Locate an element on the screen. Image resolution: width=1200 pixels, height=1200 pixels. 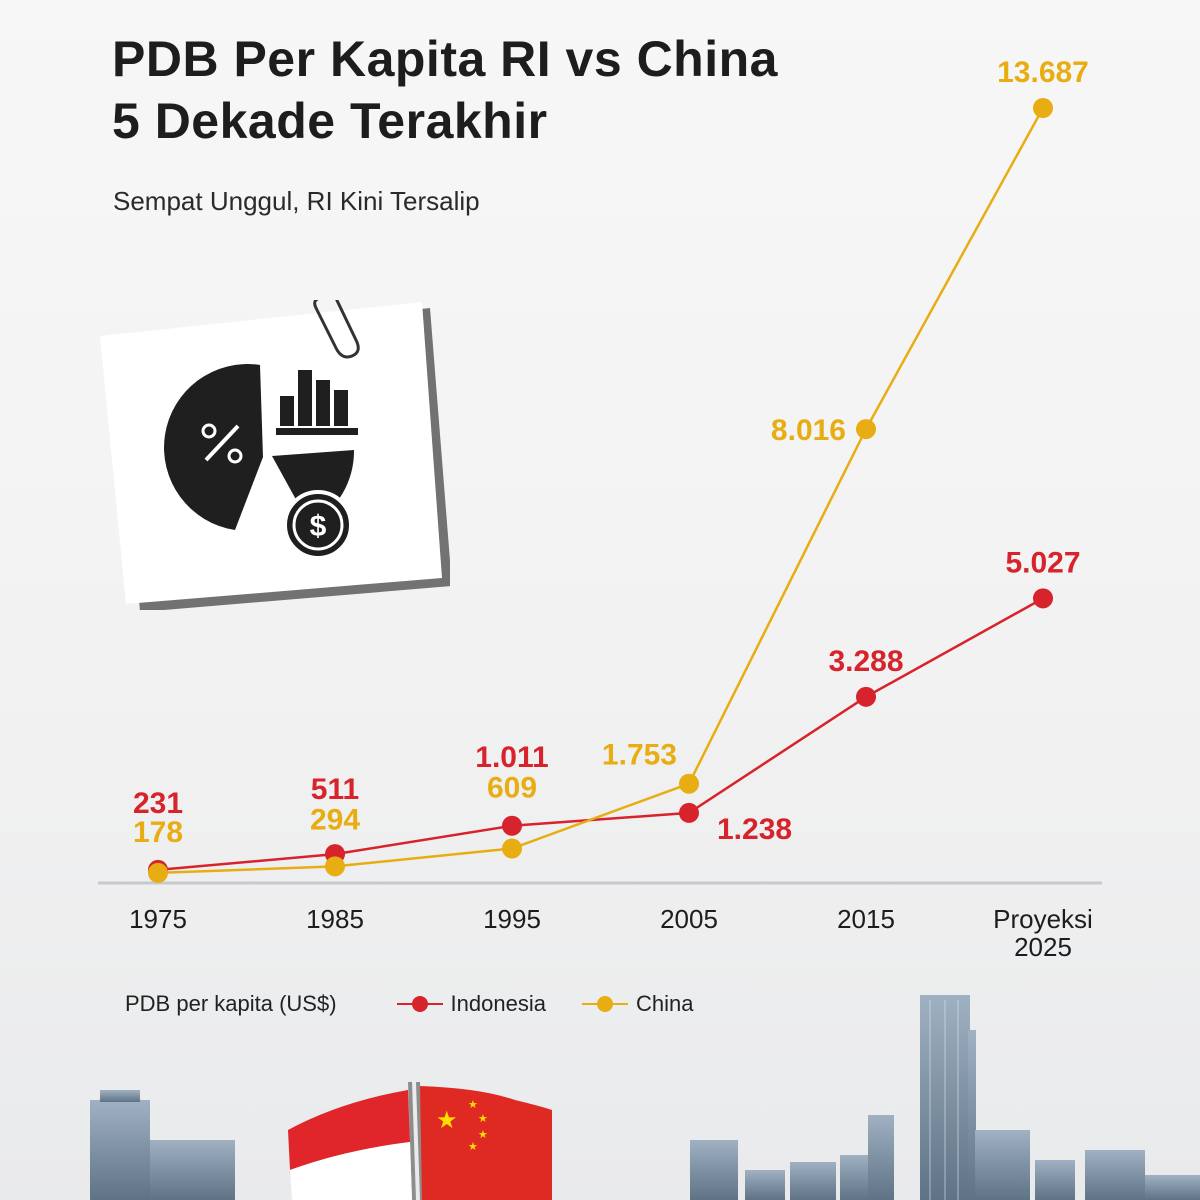
data-label-china: 294 is located at coordinates (335, 819).